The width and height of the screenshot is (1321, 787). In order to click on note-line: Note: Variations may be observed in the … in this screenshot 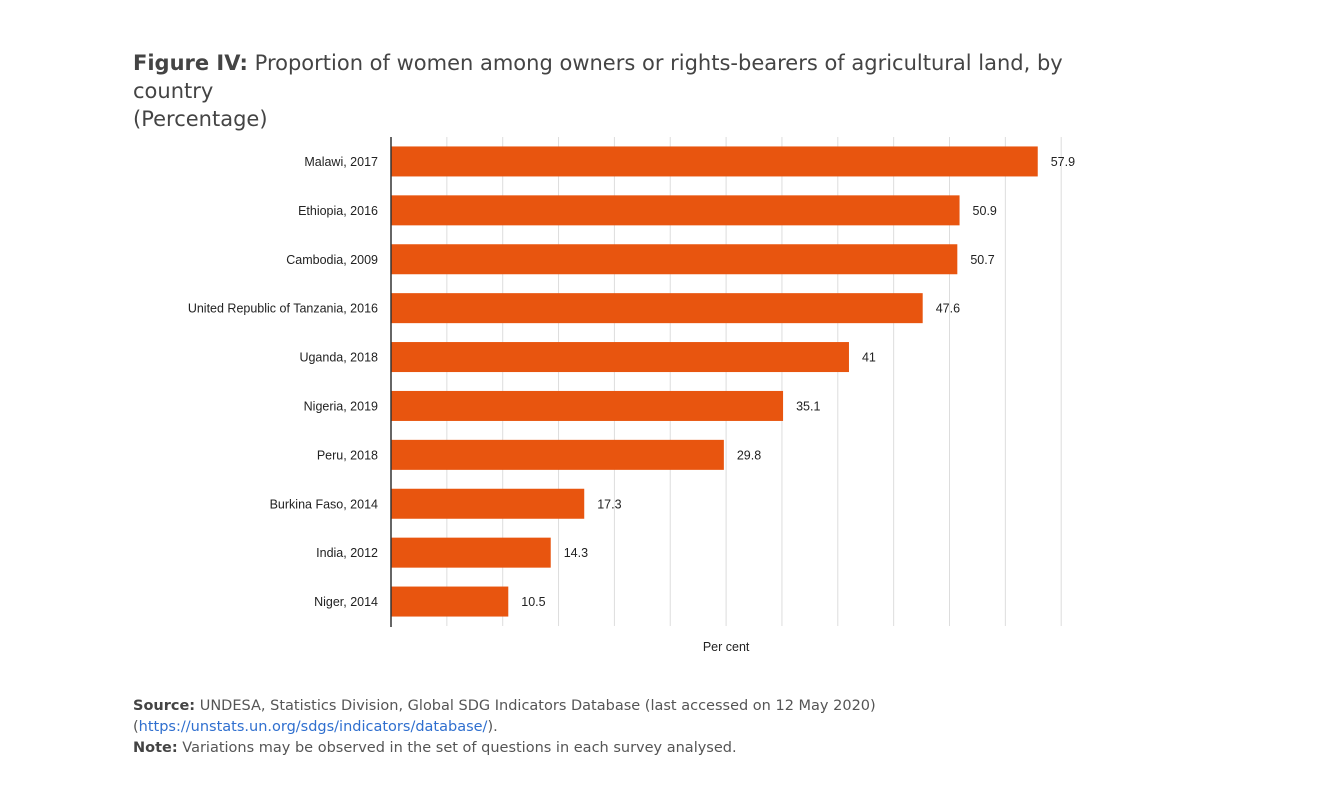, I will do `click(683, 748)`.